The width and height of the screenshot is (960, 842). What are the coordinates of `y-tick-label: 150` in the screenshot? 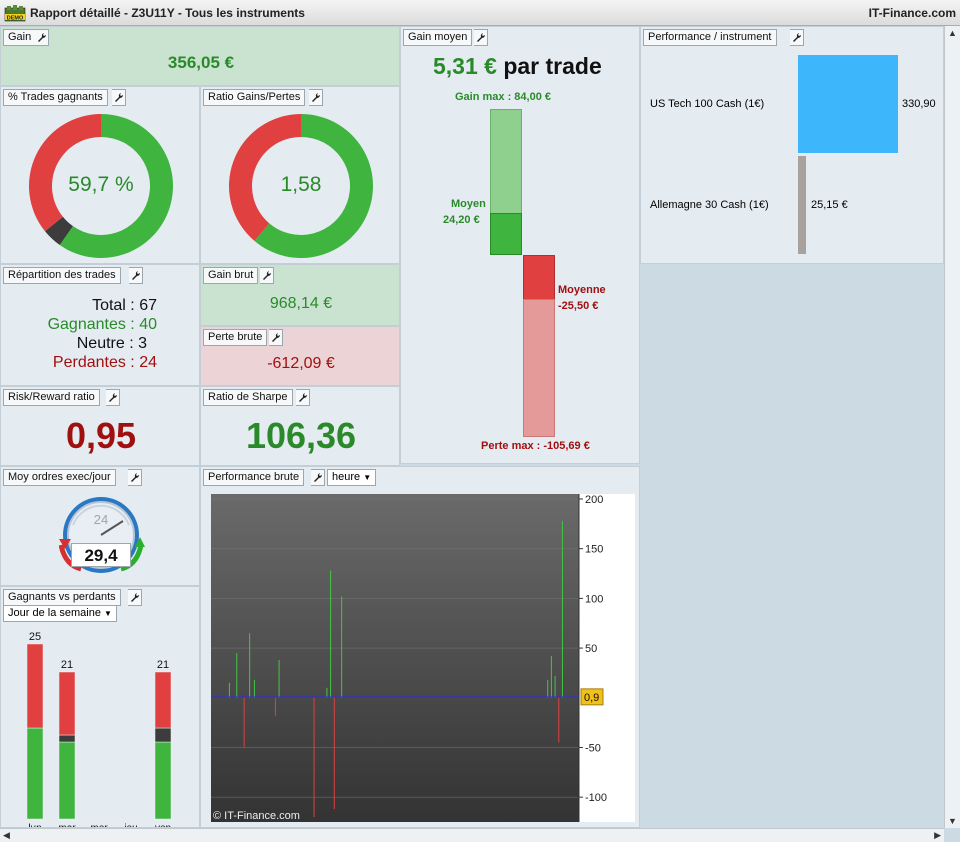 It's located at (594, 550).